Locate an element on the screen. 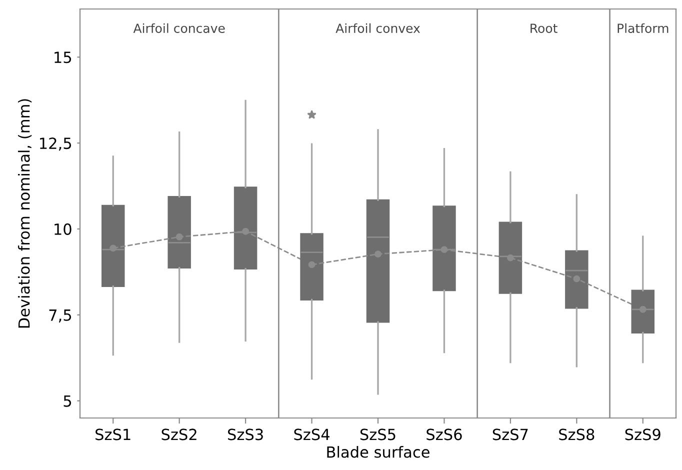 The width and height of the screenshot is (682, 470). x-tick-label: SzS1 is located at coordinates (113, 434).